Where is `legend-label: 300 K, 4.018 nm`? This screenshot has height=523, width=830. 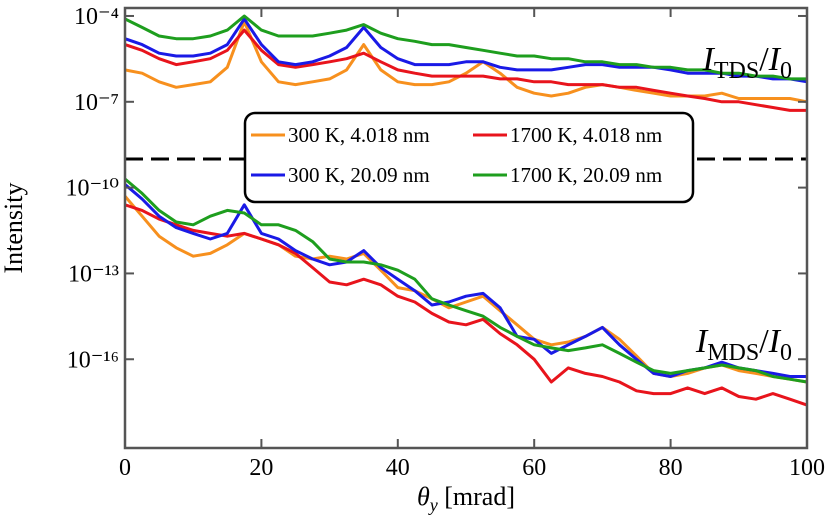
legend-label: 300 K, 4.018 nm is located at coordinates (359, 135).